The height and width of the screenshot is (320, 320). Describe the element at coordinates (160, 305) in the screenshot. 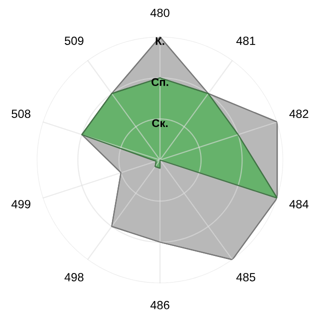

I see `spoke-label: 486` at that location.